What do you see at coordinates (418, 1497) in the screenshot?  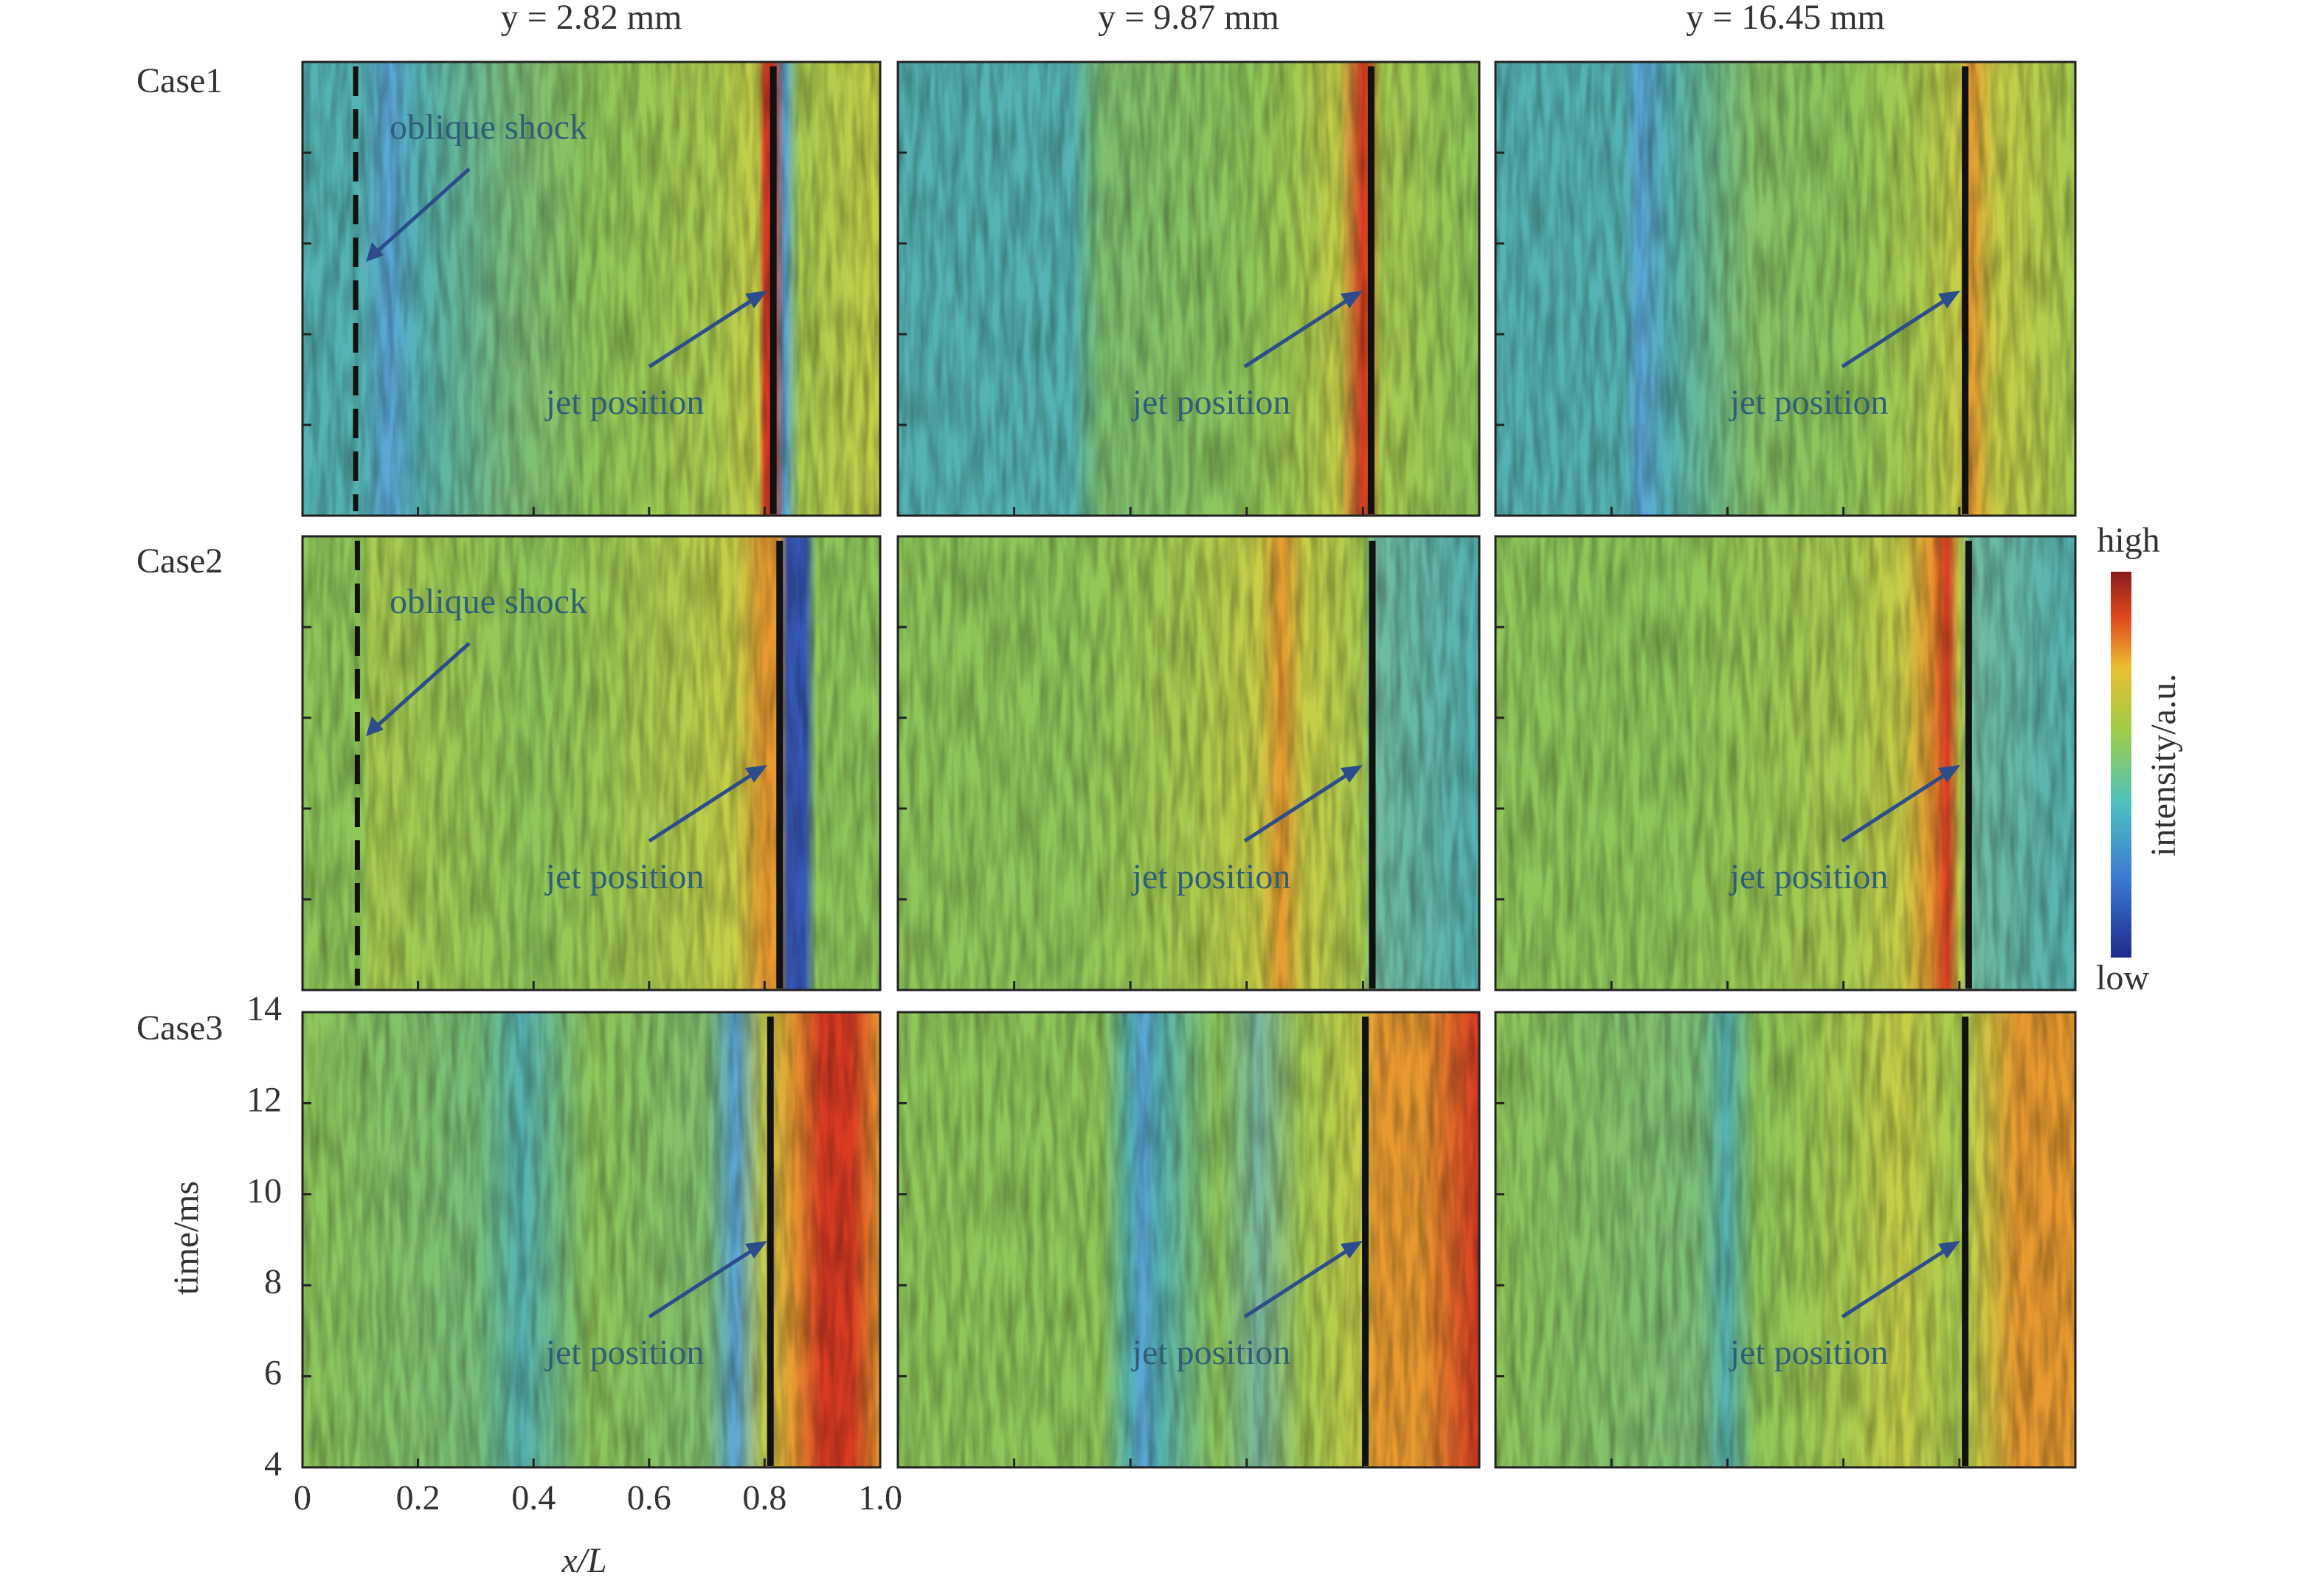 I see `x-tick-label: 0.2` at bounding box center [418, 1497].